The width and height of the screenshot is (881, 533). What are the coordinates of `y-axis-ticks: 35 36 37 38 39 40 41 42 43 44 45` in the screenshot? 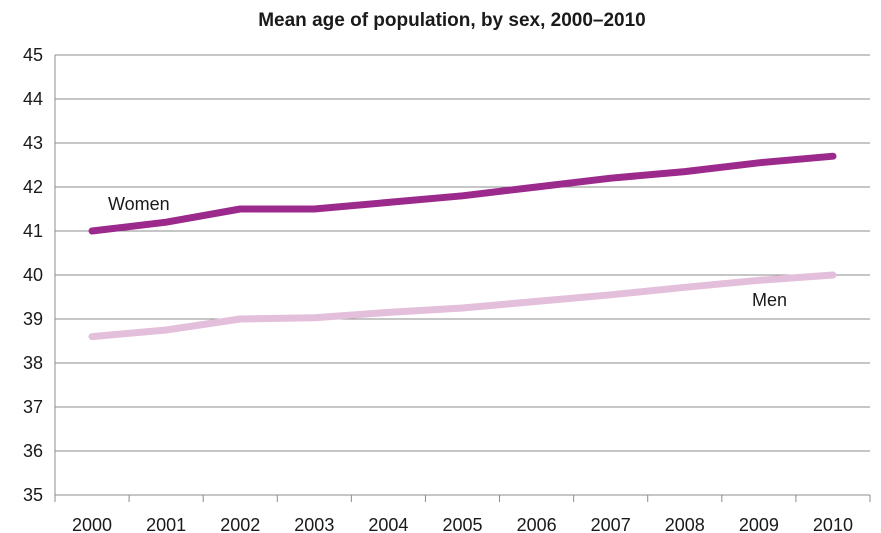 It's located at (33, 275).